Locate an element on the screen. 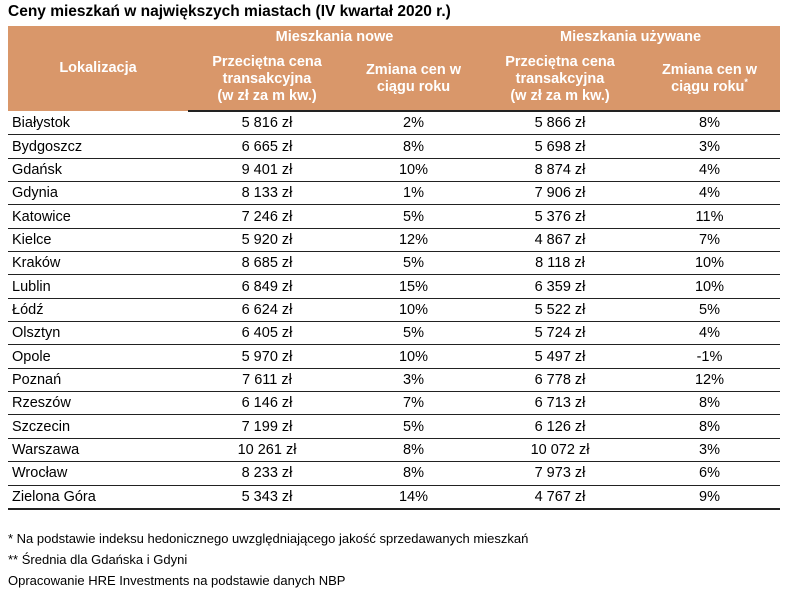  table-row: Opole 5 970 zł 10% 5 497 zł -1% is located at coordinates (394, 356).